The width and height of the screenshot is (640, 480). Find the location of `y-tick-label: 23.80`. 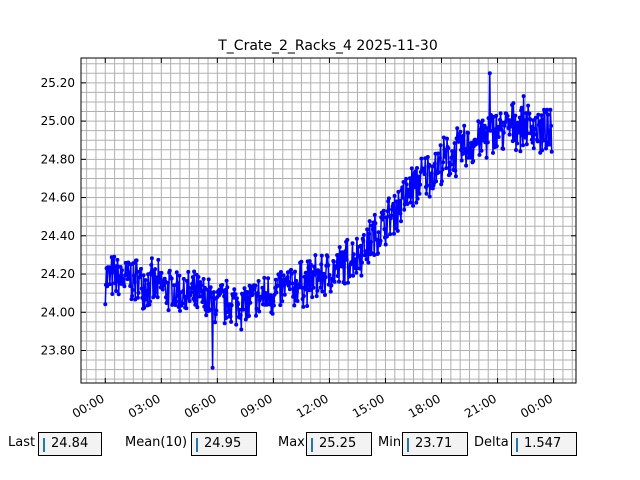

y-tick-label: 23.80 is located at coordinates (58, 351).